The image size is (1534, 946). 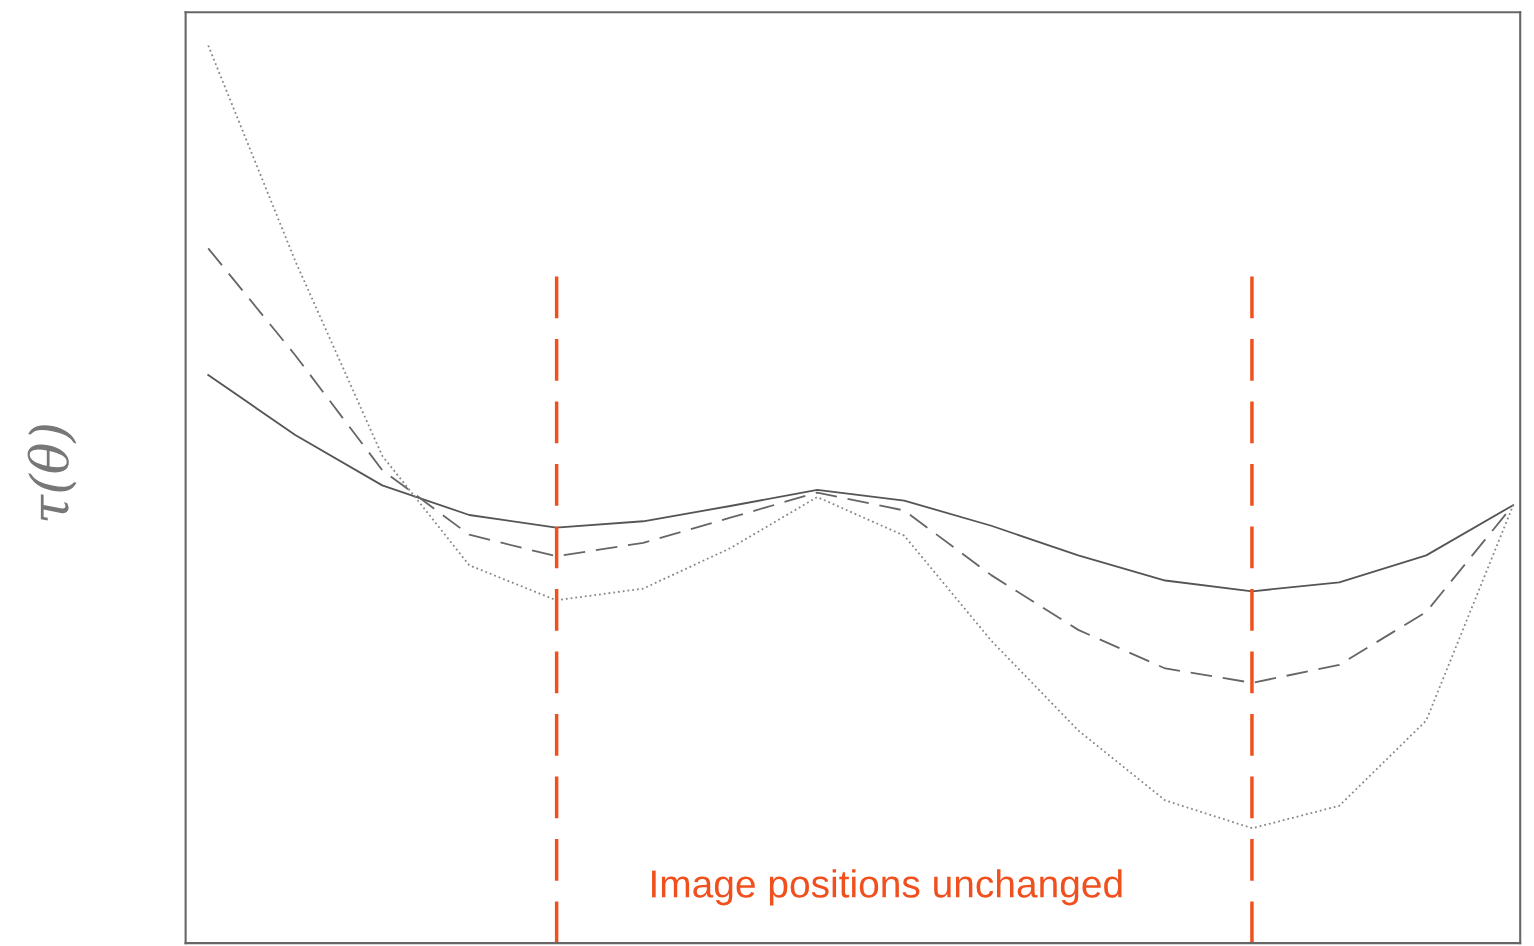 What do you see at coordinates (52, 473) in the screenshot?
I see `y-axis-title: τ(θ)` at bounding box center [52, 473].